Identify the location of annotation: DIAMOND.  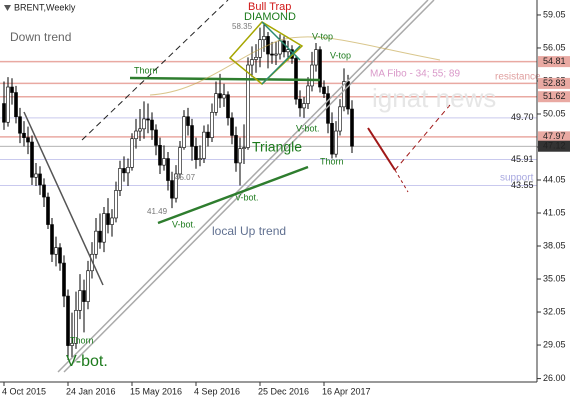
(270, 17).